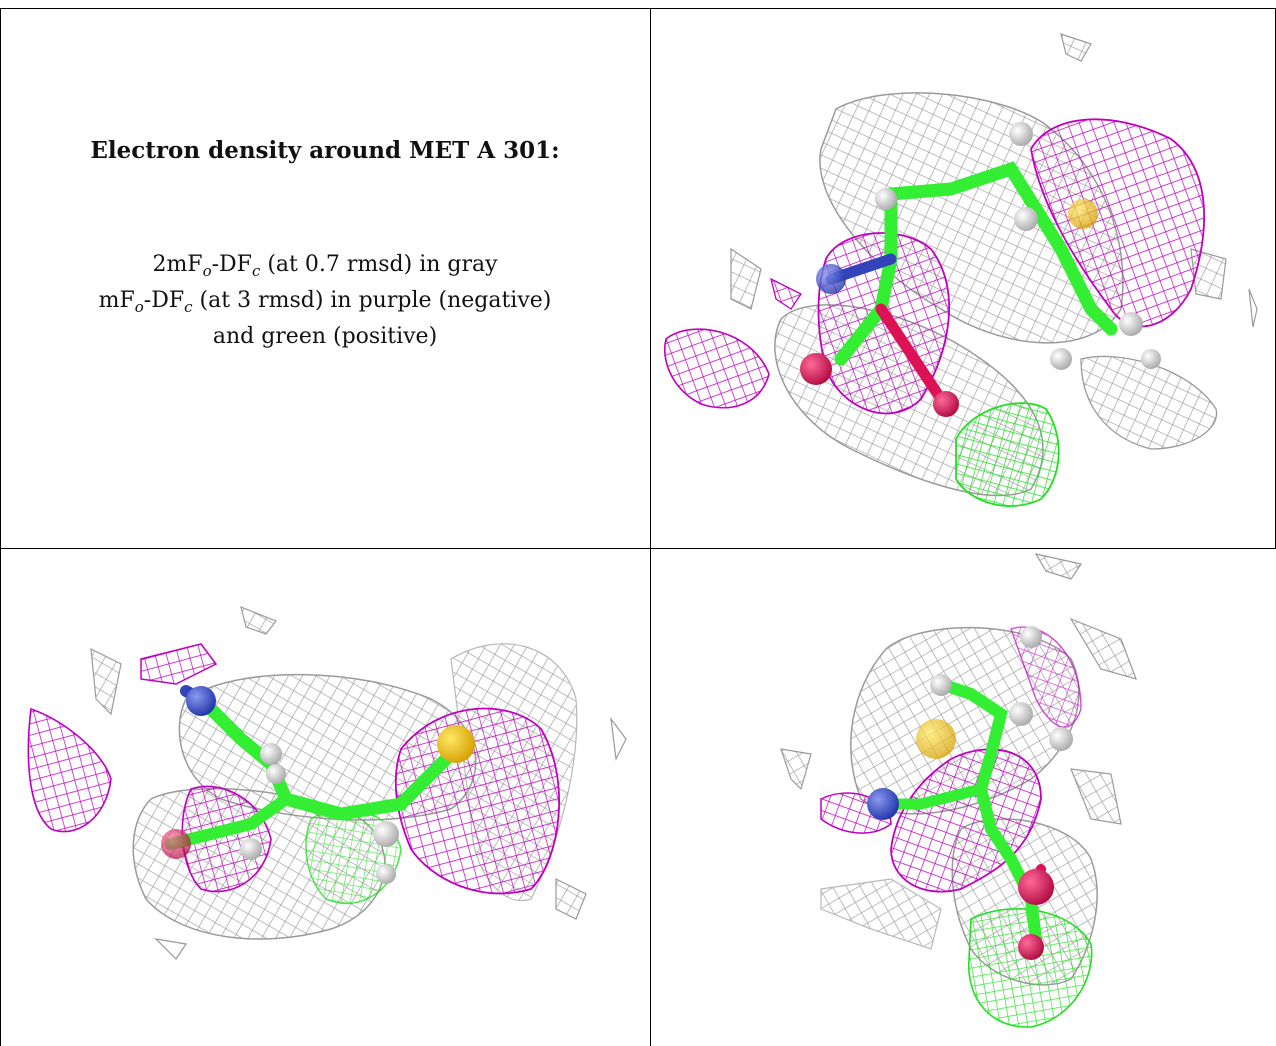 This screenshot has height=1046, width=1276. Describe the element at coordinates (650, 527) in the screenshot. I see `table-divider-vertical` at that location.